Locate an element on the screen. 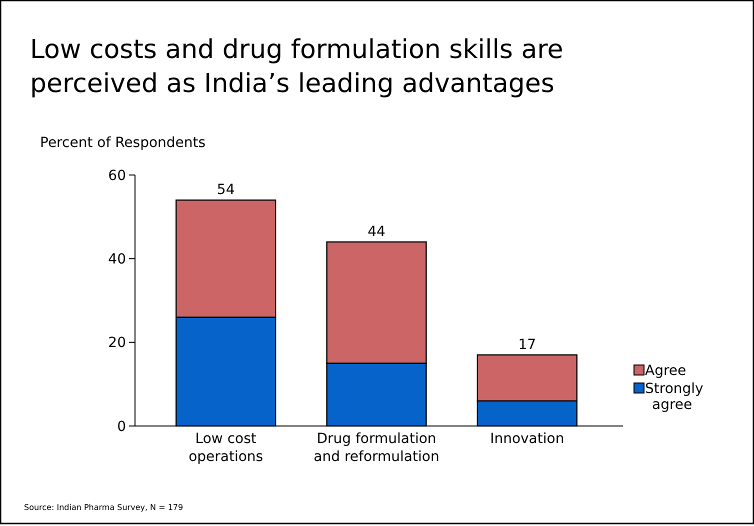  y-tick-label: 20 is located at coordinates (117, 343).